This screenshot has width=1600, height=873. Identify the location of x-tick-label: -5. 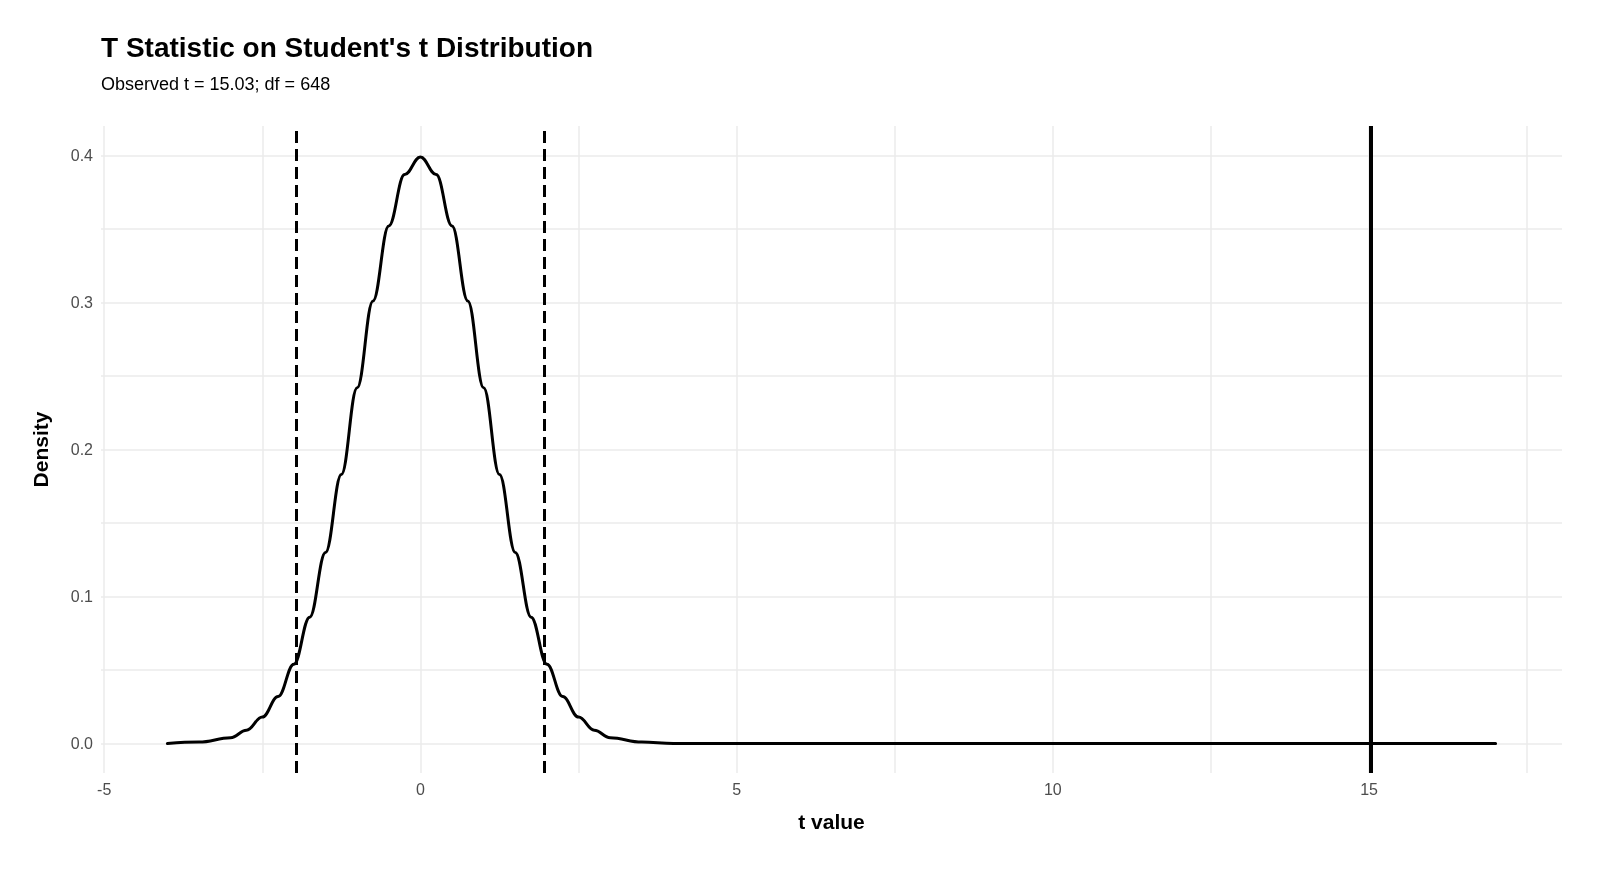
(104, 789).